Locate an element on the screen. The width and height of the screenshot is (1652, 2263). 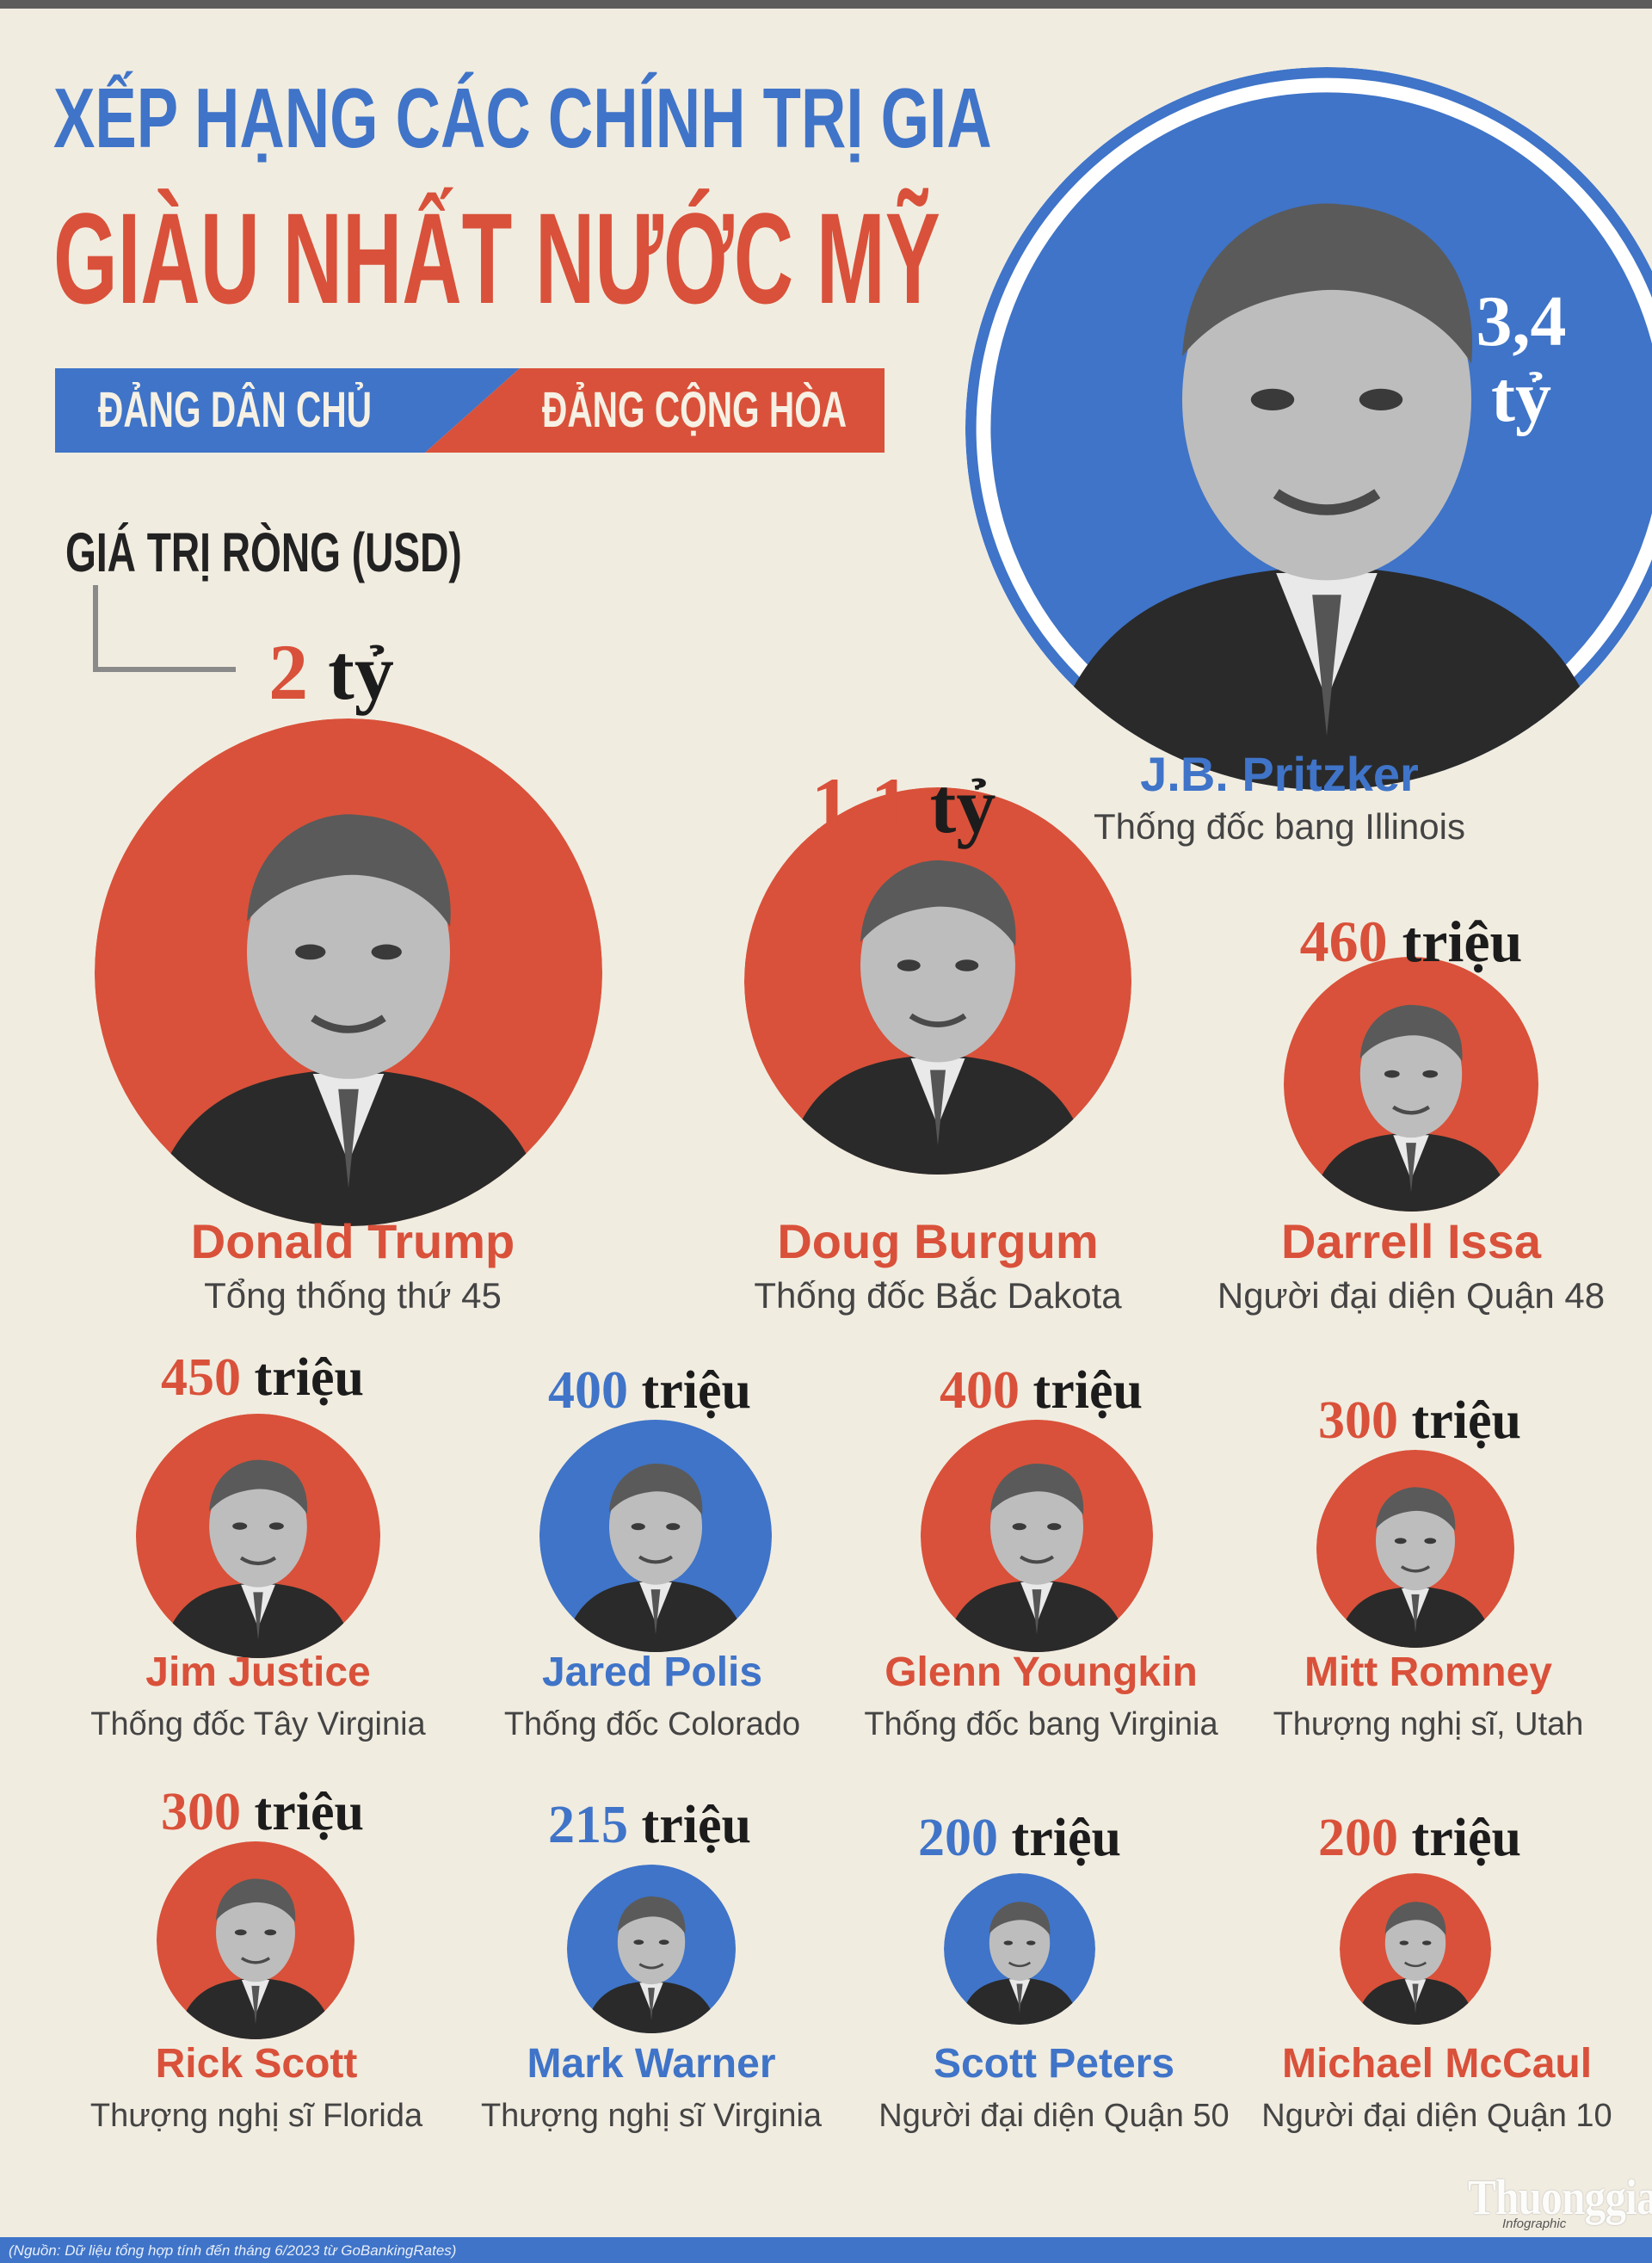
networth-value: 450 is located at coordinates (201, 1378).